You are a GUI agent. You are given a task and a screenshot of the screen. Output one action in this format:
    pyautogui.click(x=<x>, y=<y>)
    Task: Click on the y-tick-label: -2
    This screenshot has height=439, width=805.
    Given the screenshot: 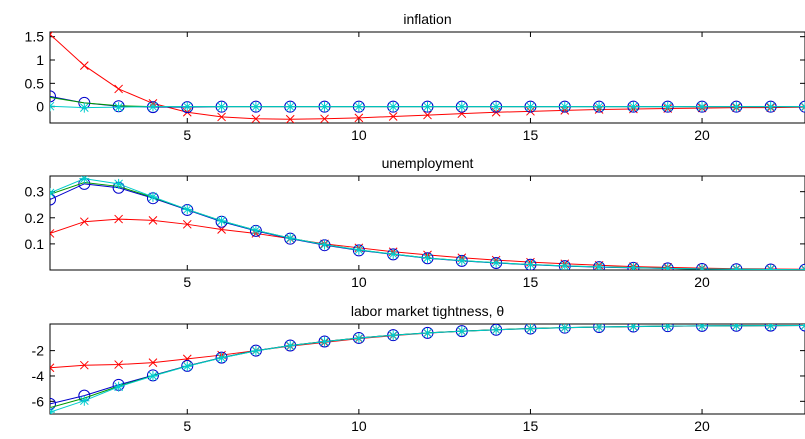 What is the action you would take?
    pyautogui.click(x=38, y=351)
    